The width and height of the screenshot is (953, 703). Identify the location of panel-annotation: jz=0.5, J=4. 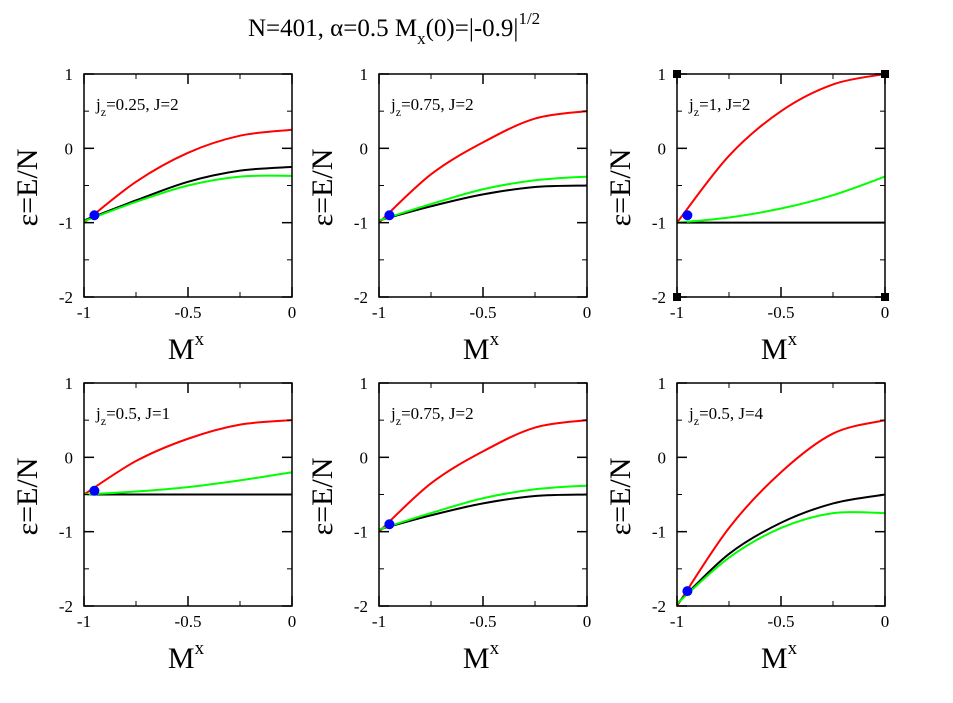
(726, 416).